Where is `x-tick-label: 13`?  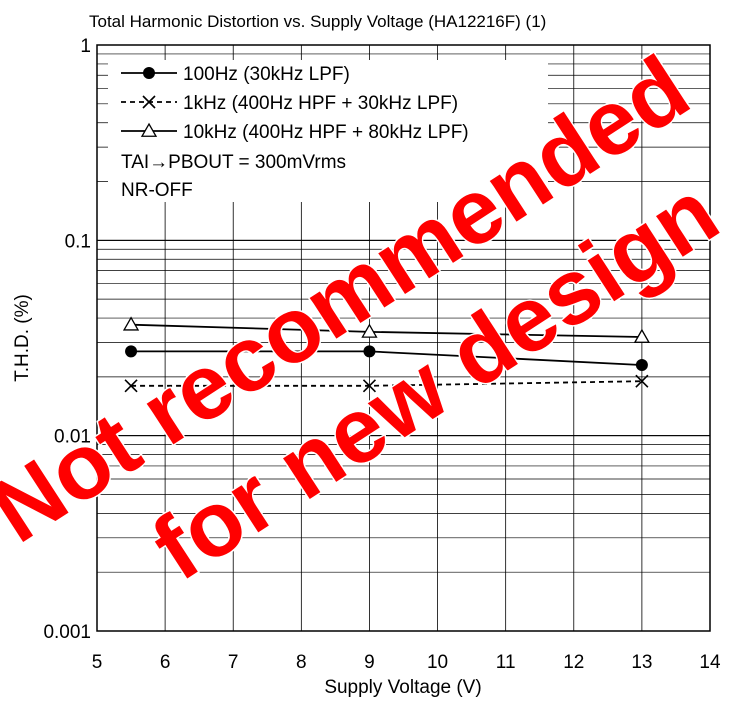 x-tick-label: 13 is located at coordinates (641, 662).